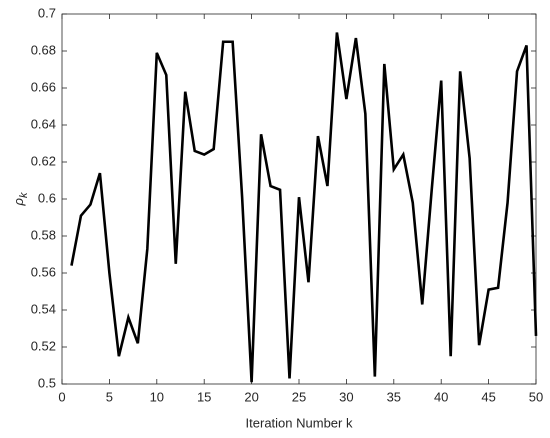 The width and height of the screenshot is (550, 438). What do you see at coordinates (204, 396) in the screenshot?
I see `x-tick-label: 15` at bounding box center [204, 396].